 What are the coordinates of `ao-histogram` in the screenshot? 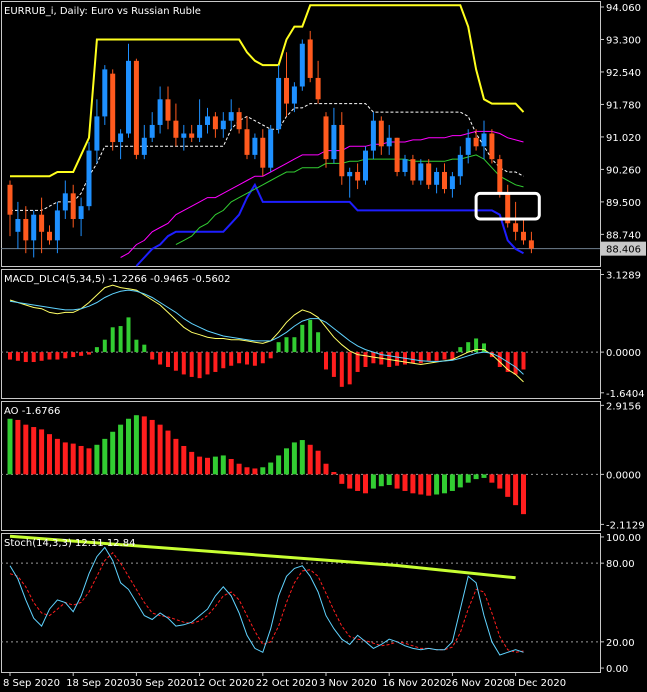 It's located at (266, 465).